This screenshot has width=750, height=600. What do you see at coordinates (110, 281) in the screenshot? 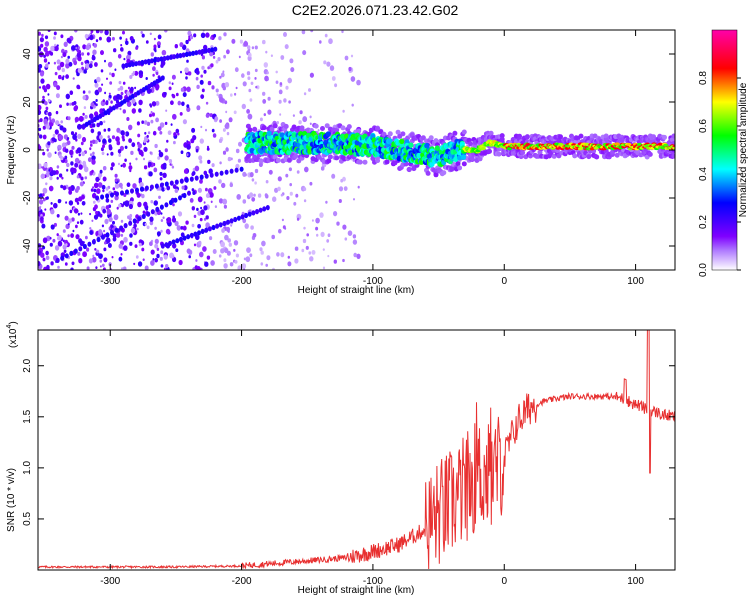
I see `x-tick-label: -300` at bounding box center [110, 281].